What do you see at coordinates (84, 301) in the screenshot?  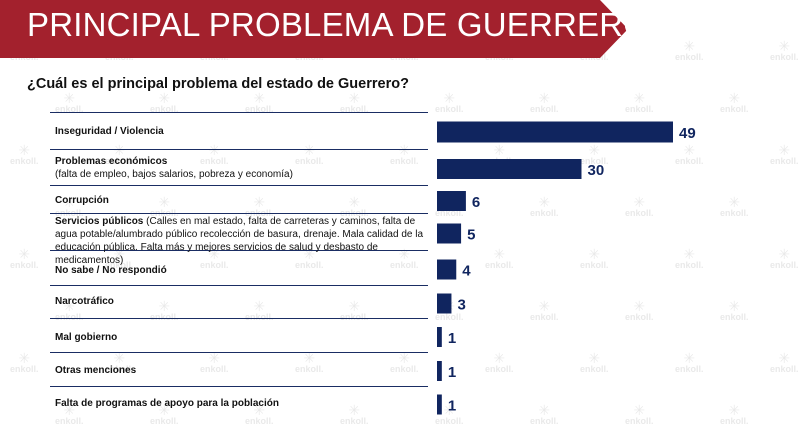 I see `category-label-main: Narcotráfico` at bounding box center [84, 301].